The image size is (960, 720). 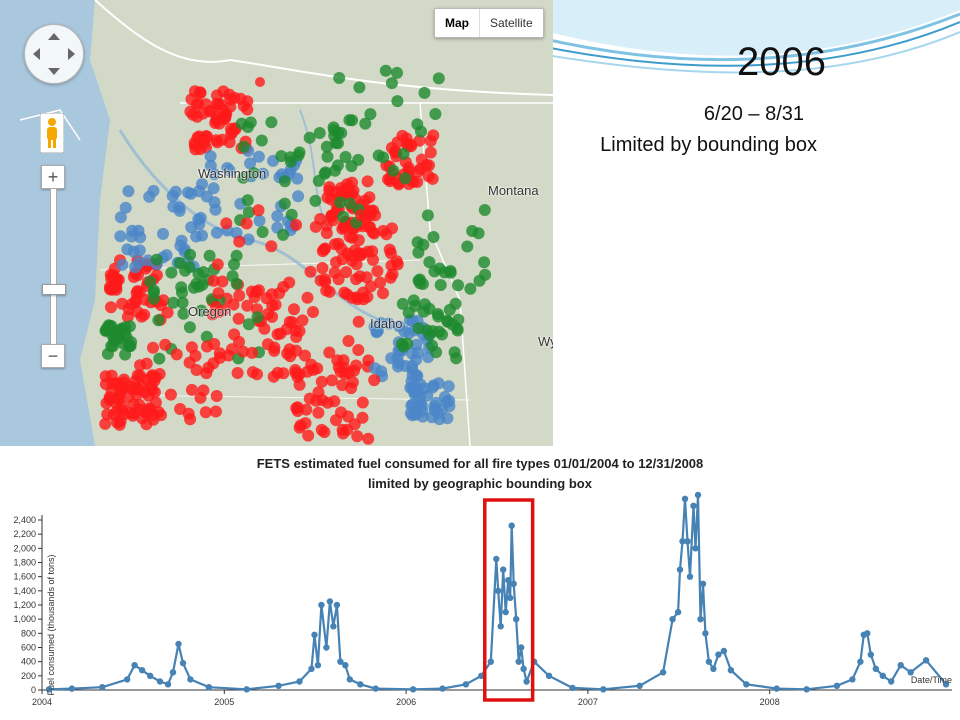 What do you see at coordinates (53, 177) in the screenshot?
I see `zoom-in-button: +` at bounding box center [53, 177].